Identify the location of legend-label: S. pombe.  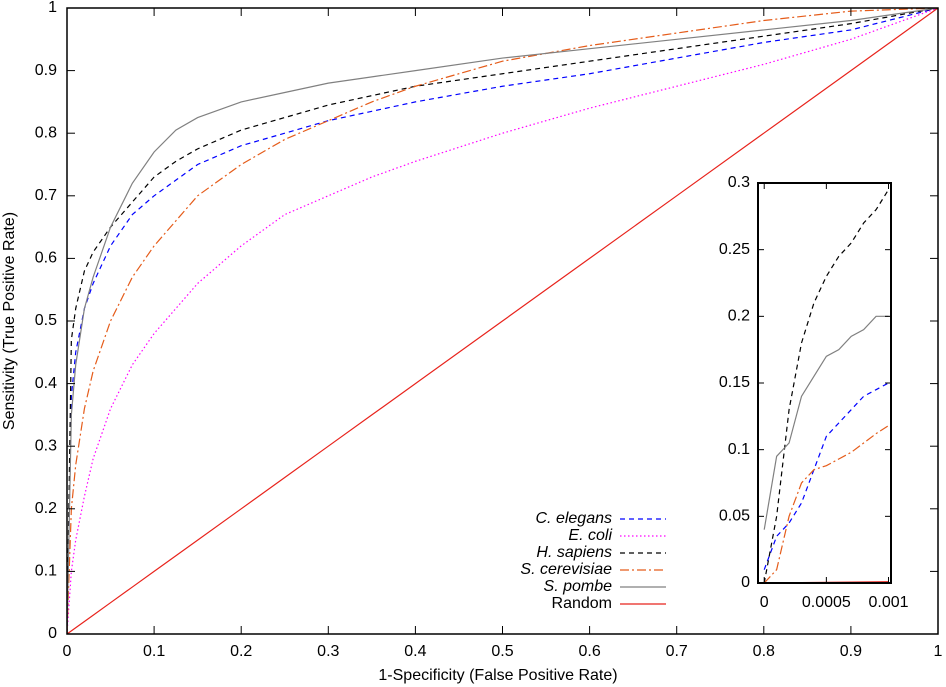
(578, 586).